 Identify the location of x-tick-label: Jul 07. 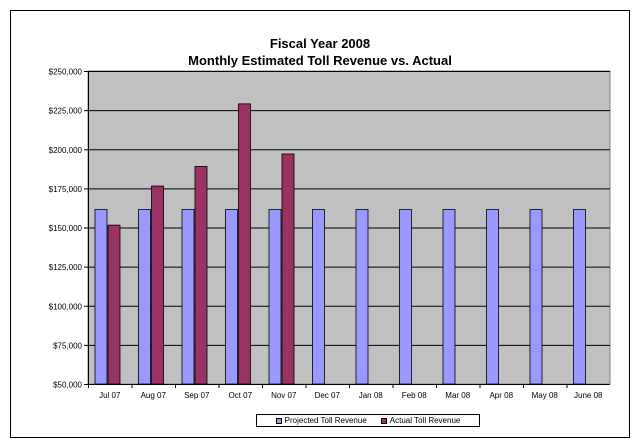
(110, 395).